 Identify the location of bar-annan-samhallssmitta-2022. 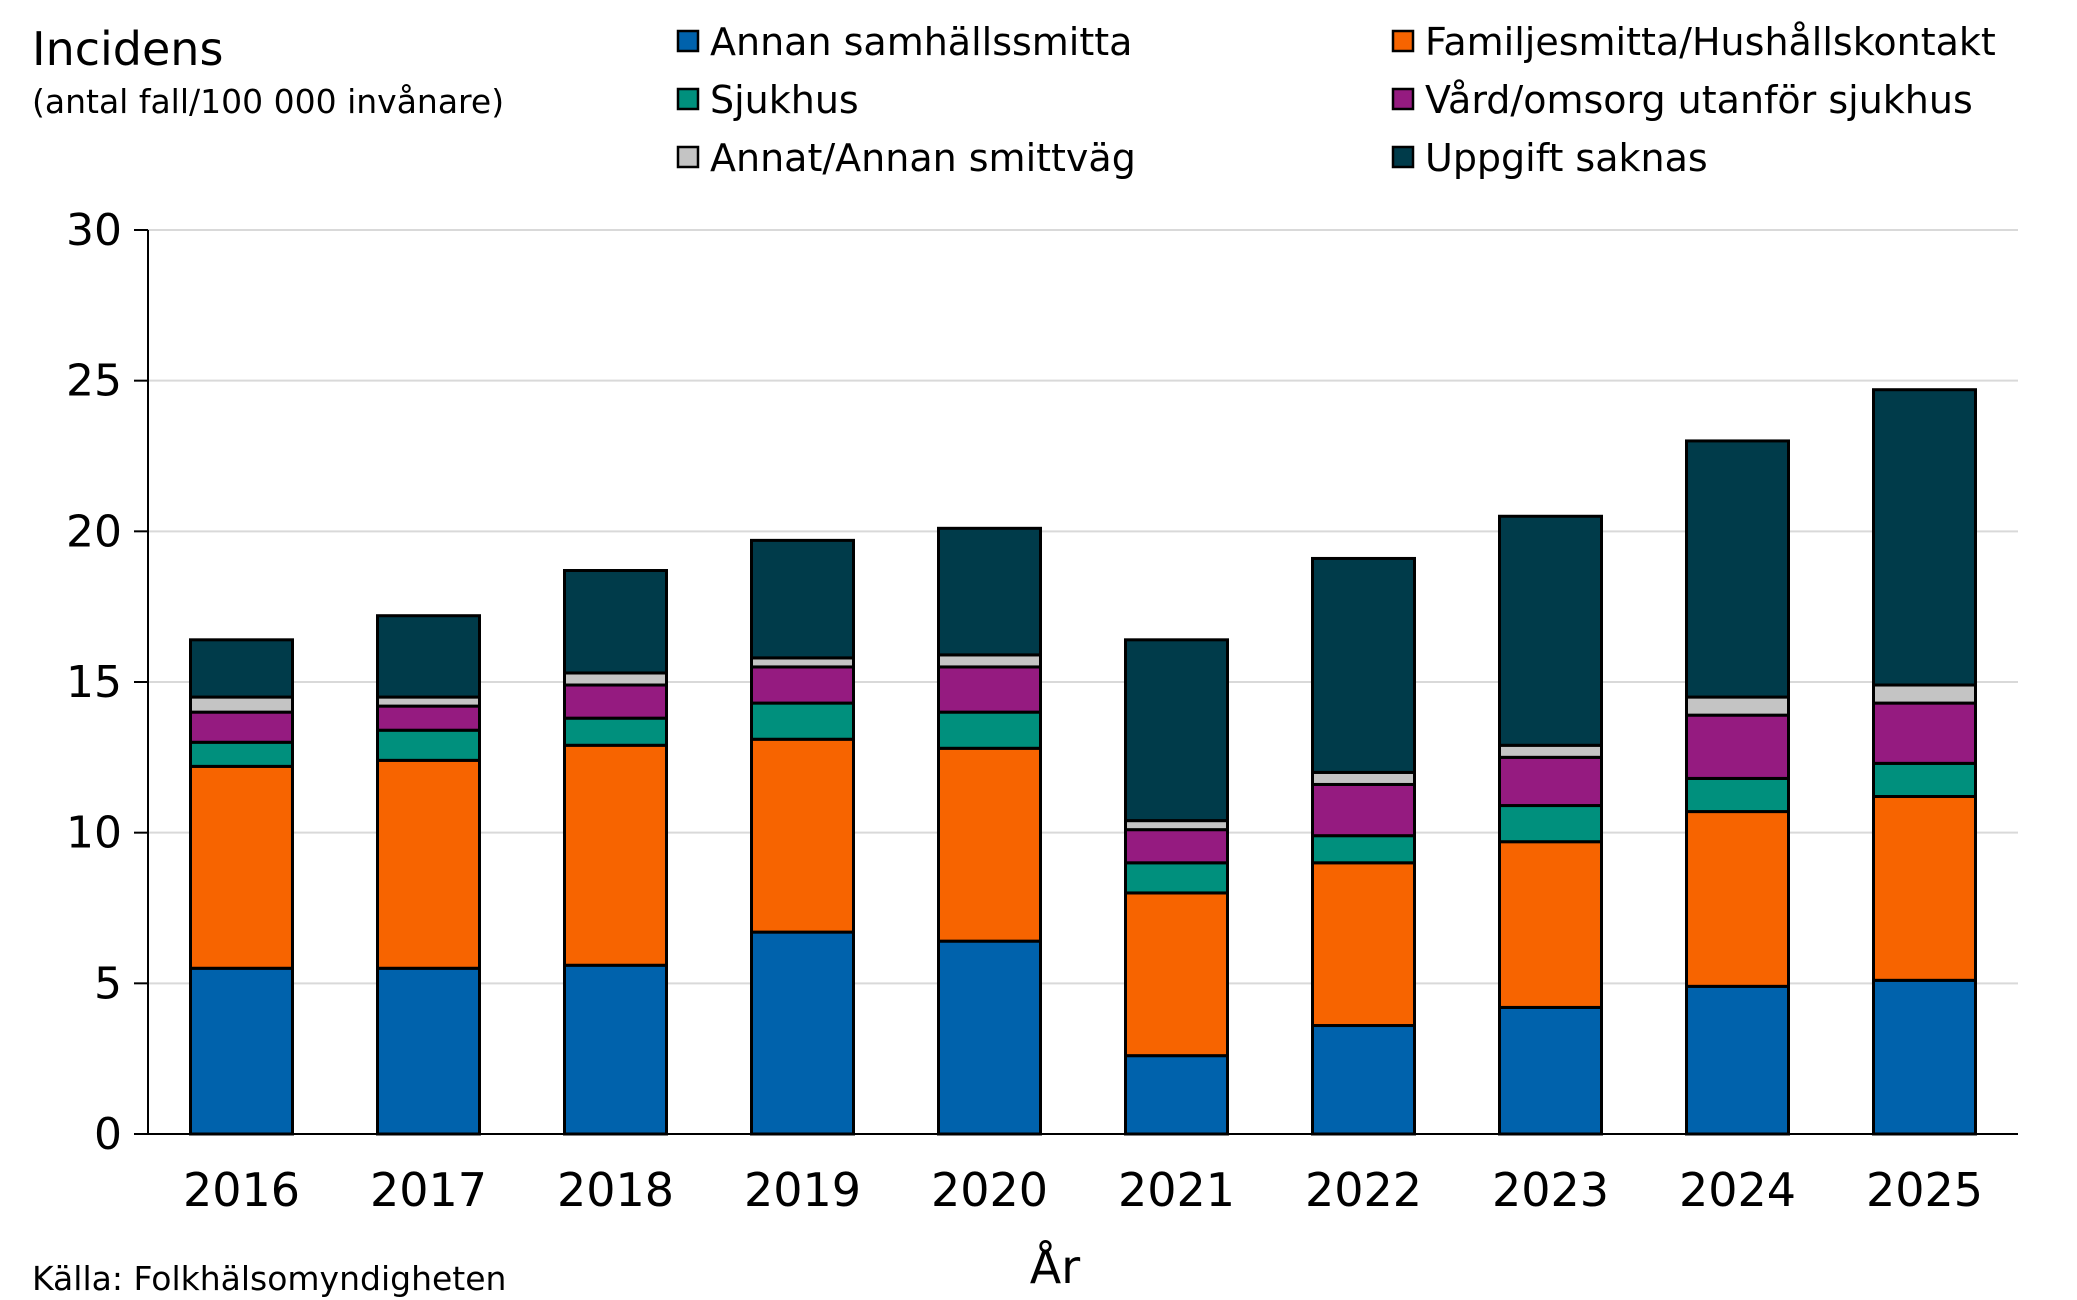
(1363, 1080).